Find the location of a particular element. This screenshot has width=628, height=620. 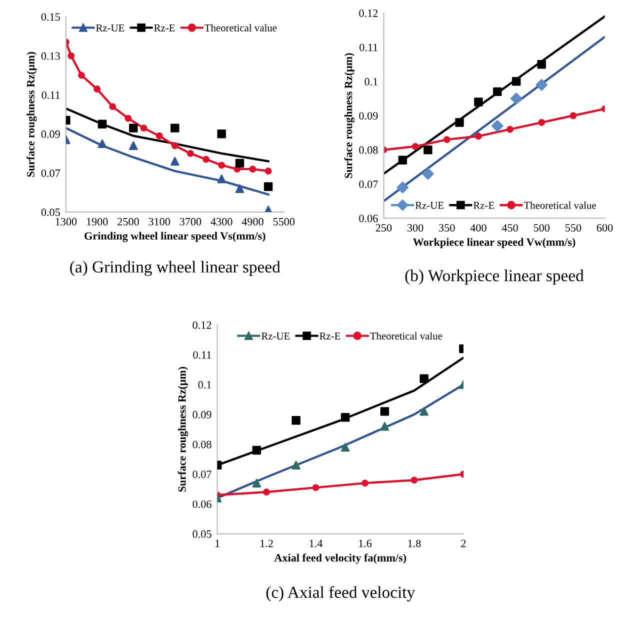

x-axis-title: Axial feed velocity fa(mm/s) is located at coordinates (340, 559).